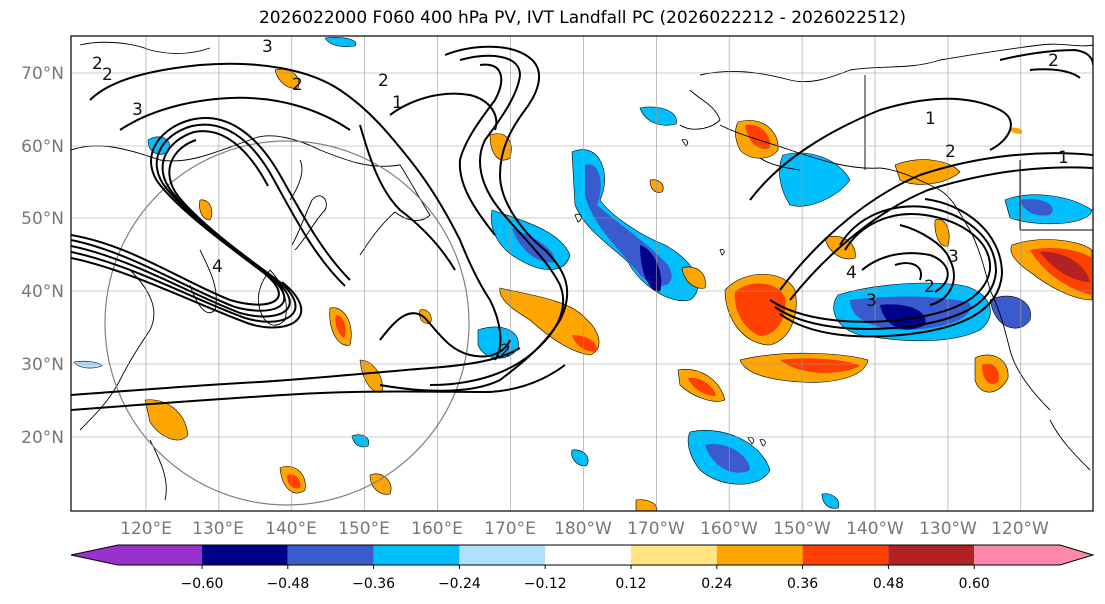  I want to click on lon-label: 170°E, so click(510, 529).